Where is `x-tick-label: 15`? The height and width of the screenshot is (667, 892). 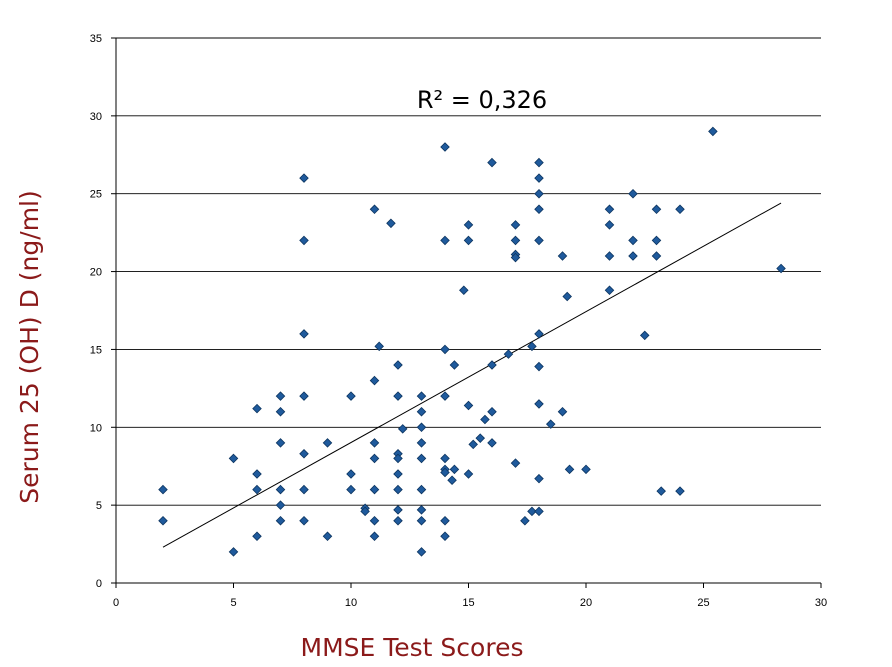
x-tick-label: 15 is located at coordinates (468, 603).